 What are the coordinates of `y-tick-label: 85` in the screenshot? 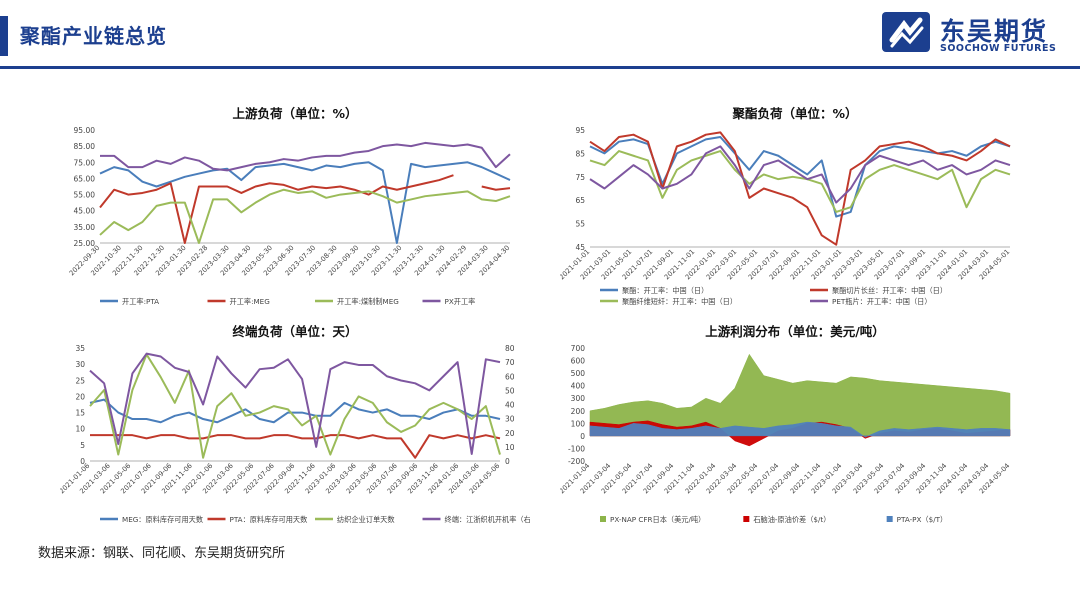 It's located at (580, 153).